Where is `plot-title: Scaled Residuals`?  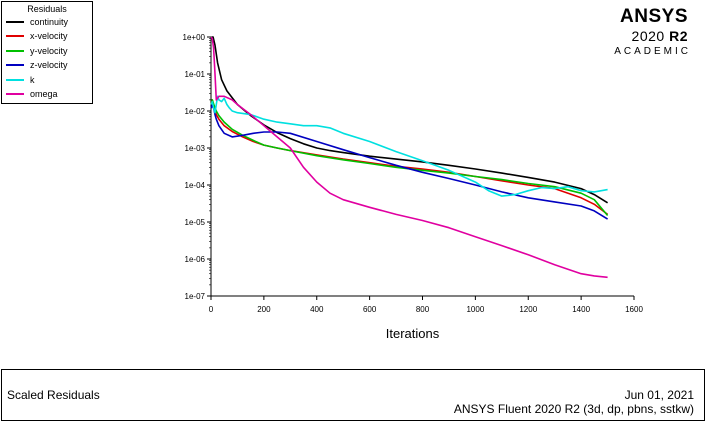
plot-title: Scaled Residuals is located at coordinates (53, 395).